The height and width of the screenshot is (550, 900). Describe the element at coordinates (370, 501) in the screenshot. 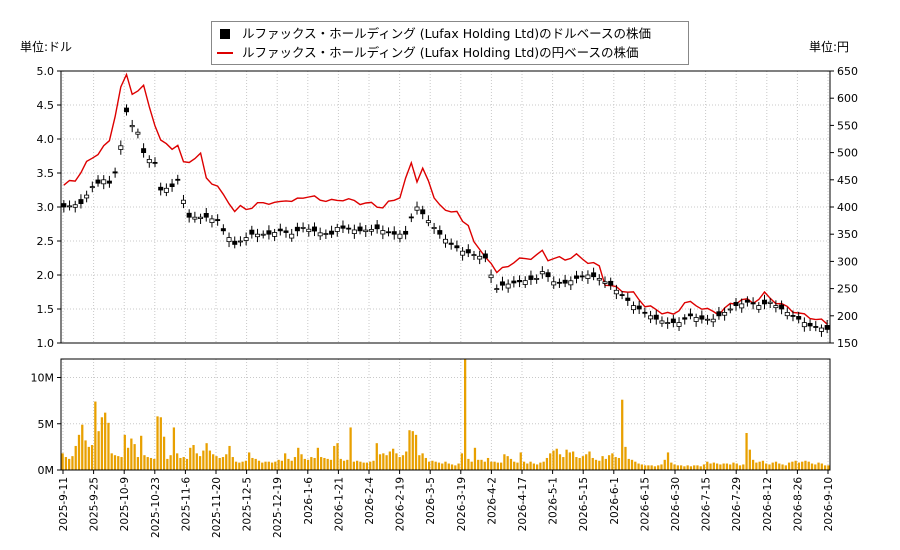

I see `date-tick-label: 2026-2-4` at that location.